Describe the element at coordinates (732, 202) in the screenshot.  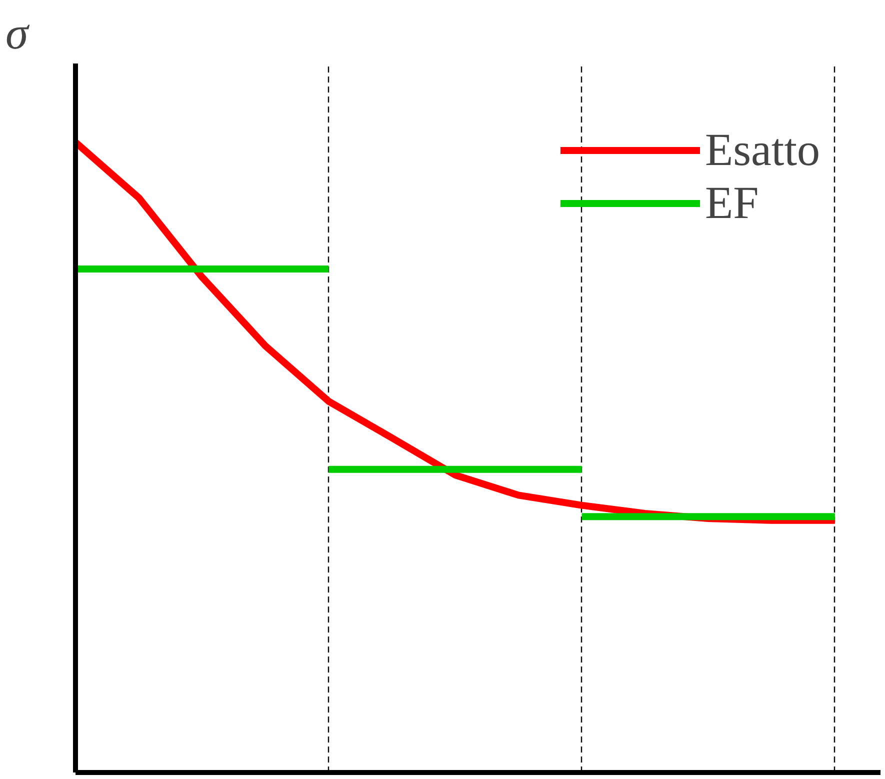
I see `legend-label: EF` at that location.